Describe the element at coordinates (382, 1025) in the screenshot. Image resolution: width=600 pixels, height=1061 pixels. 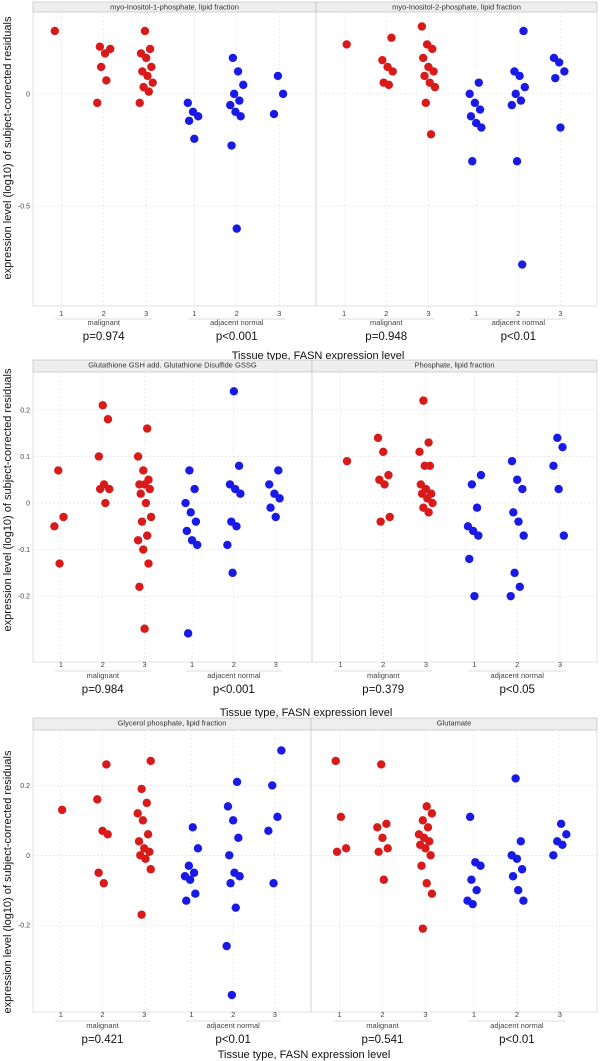
I see `group-label: malignant` at that location.